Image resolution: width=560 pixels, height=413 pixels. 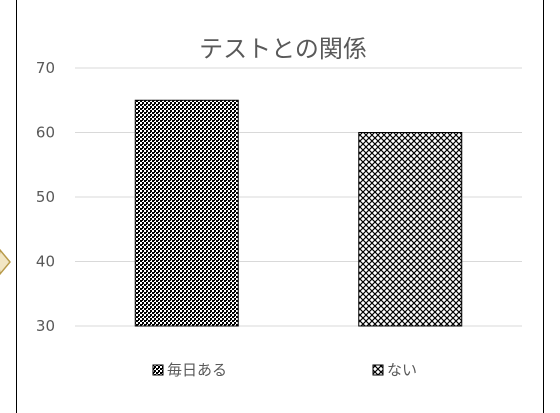 What do you see at coordinates (45, 262) in the screenshot?
I see `y-tick-label: 40` at bounding box center [45, 262].